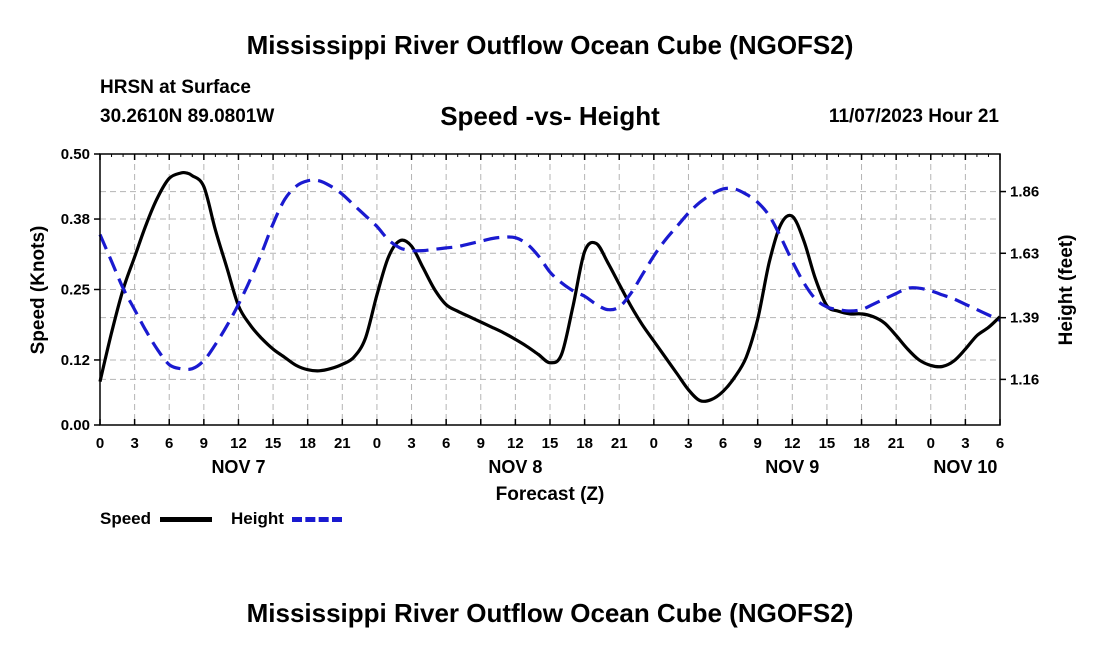  What do you see at coordinates (965, 467) in the screenshot?
I see `day-label: NOV 10` at bounding box center [965, 467].